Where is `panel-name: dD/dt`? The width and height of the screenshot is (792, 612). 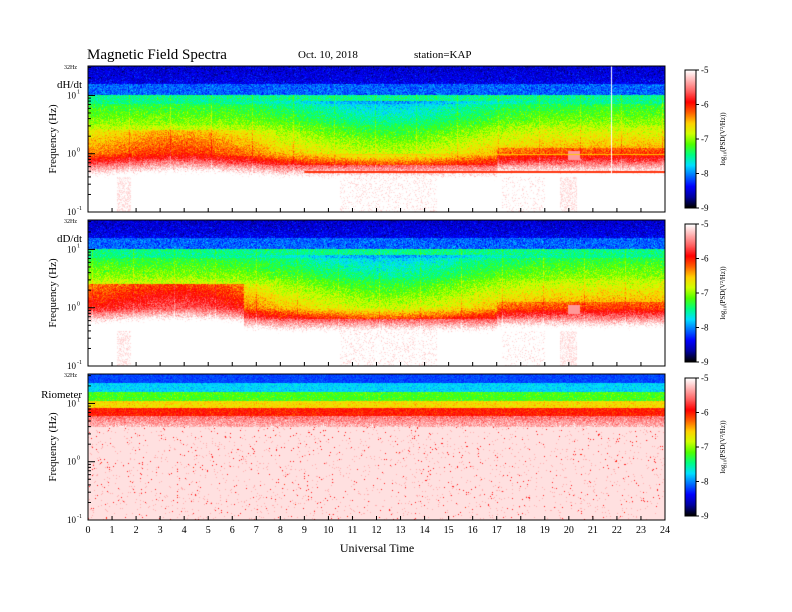 panel-name: dD/dt is located at coordinates (69, 239).